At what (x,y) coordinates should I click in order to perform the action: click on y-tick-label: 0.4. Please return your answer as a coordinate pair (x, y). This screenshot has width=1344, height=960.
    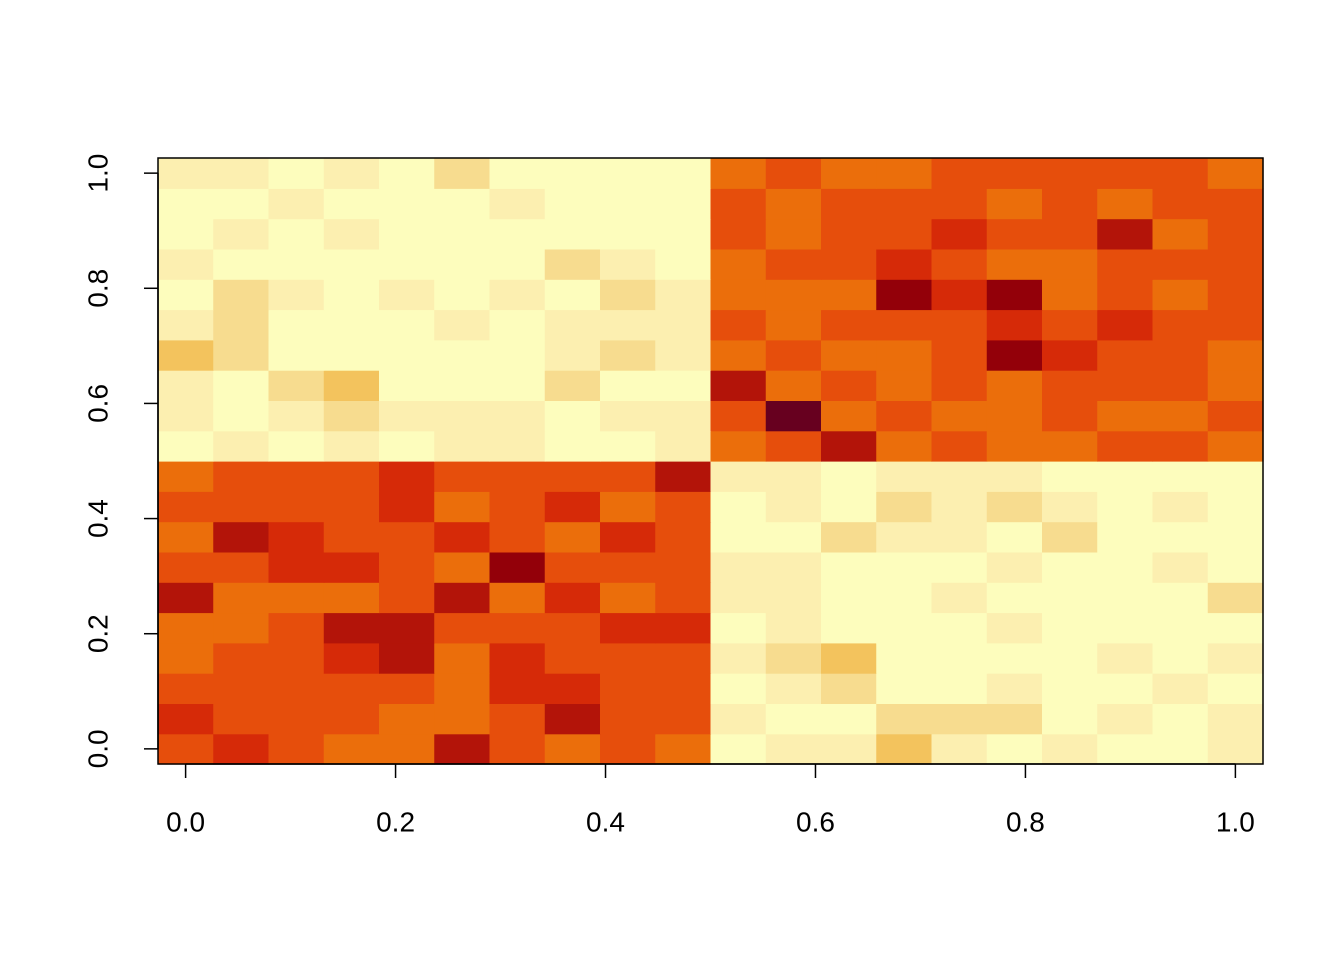
    Looking at the image, I should click on (97, 518).